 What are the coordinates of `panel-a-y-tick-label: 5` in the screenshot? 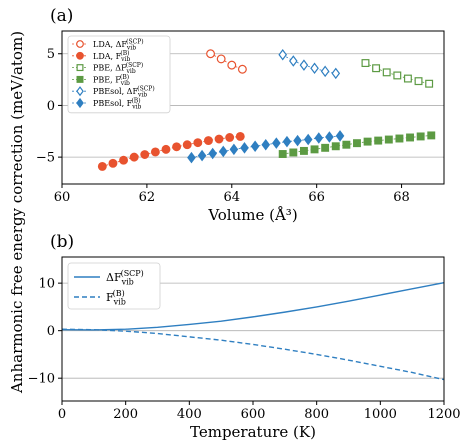 It's located at (51, 54).